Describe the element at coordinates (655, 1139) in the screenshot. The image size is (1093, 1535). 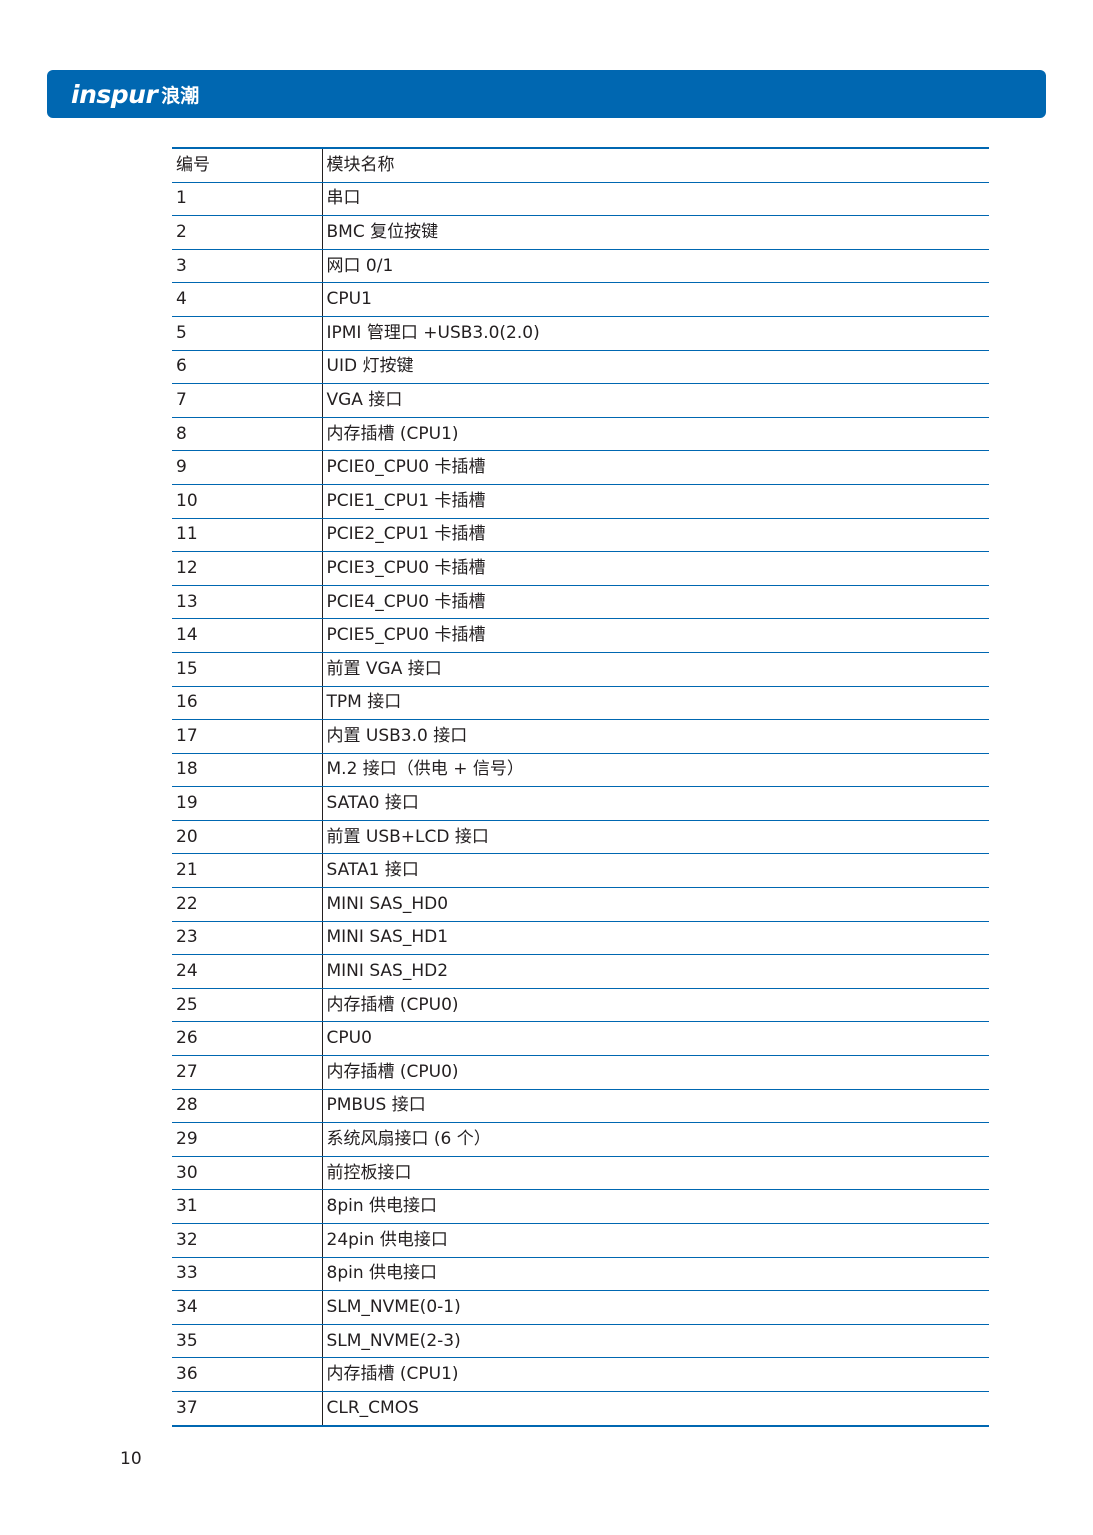
I see `module-name-cell: 系统风扇接口 (6 个）` at that location.